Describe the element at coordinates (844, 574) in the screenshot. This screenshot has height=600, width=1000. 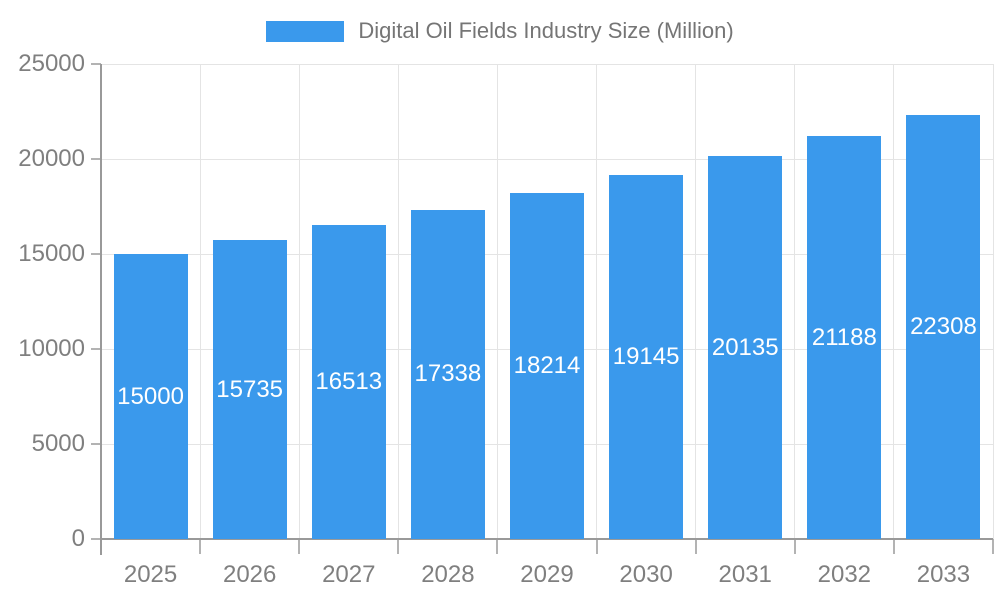
I see `x-tick-label: 2032` at that location.